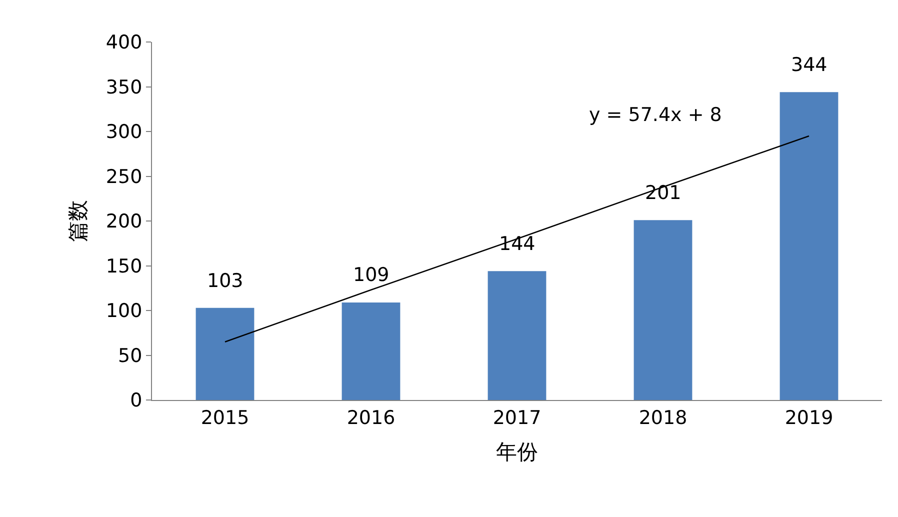  What do you see at coordinates (78, 221) in the screenshot?
I see `y-axis-title: 篇数` at bounding box center [78, 221].